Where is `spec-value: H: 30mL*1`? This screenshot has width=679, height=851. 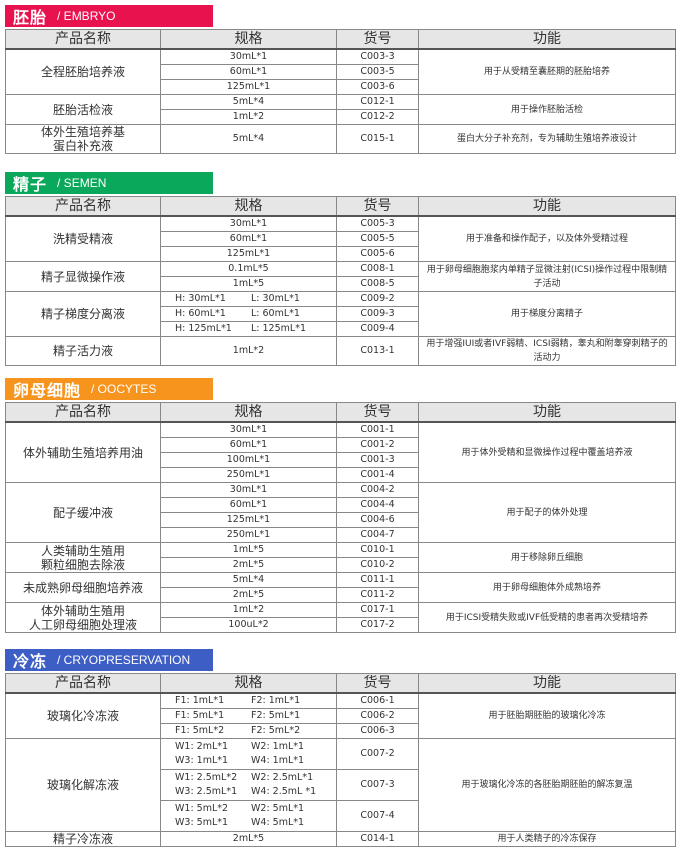
spec-value: H: 30mL*1 is located at coordinates (200, 298).